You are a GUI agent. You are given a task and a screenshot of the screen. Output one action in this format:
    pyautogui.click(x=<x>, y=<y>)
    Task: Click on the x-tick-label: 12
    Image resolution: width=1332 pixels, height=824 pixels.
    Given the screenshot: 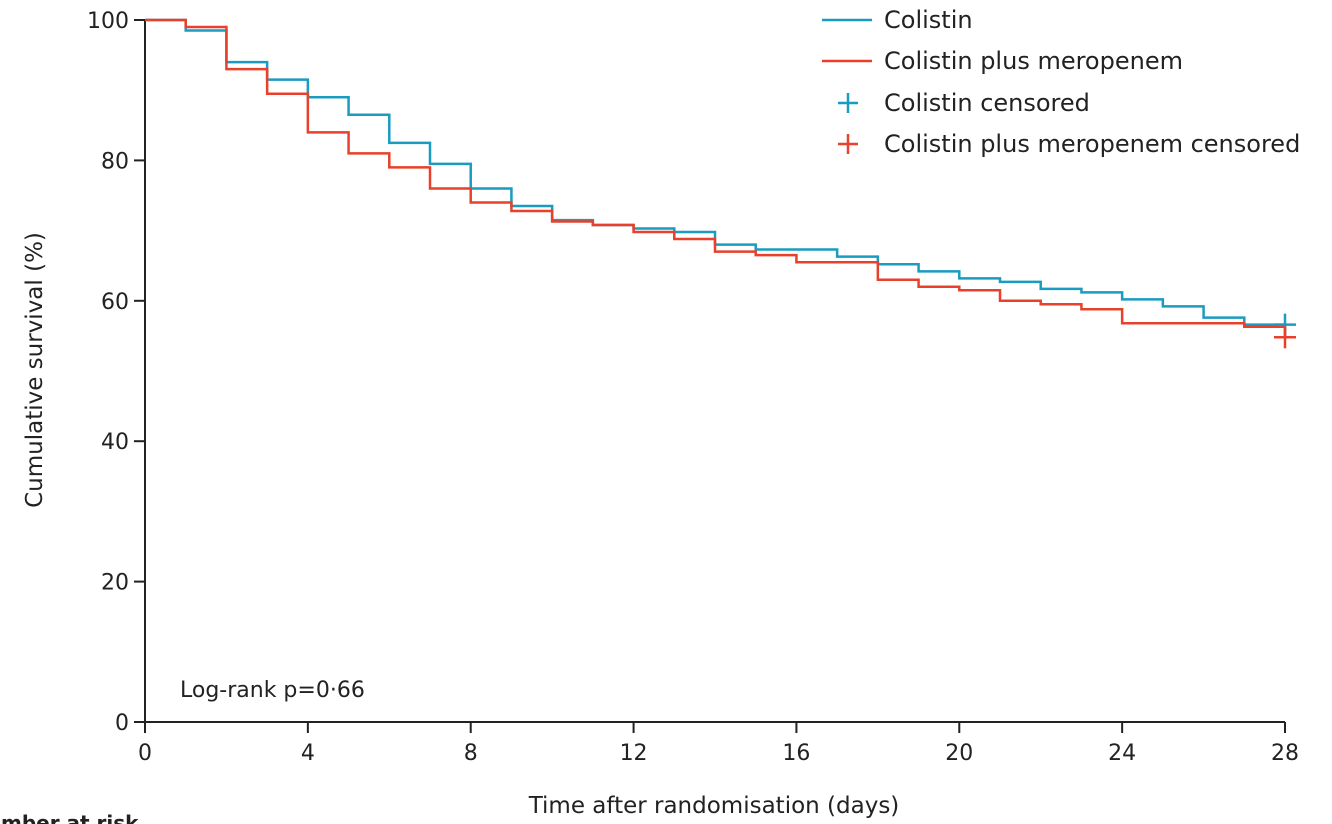 What is the action you would take?
    pyautogui.click(x=634, y=753)
    